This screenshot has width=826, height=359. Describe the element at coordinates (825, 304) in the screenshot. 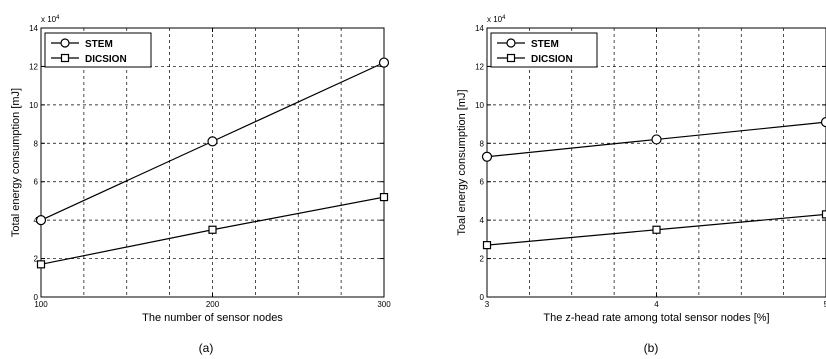

I see `x-tick-label: 5` at that location.